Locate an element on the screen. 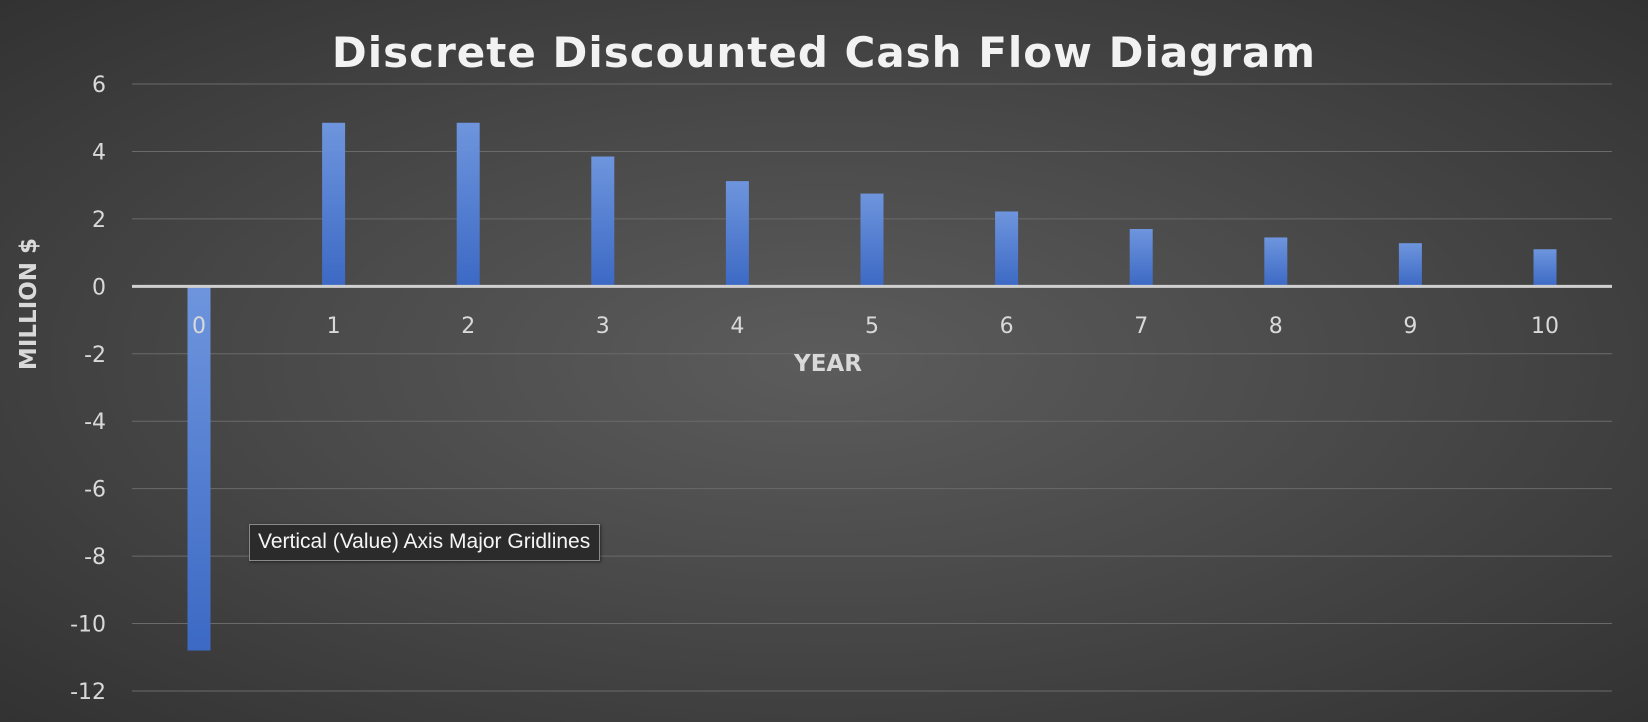  x-tick-label: 4 is located at coordinates (737, 326).